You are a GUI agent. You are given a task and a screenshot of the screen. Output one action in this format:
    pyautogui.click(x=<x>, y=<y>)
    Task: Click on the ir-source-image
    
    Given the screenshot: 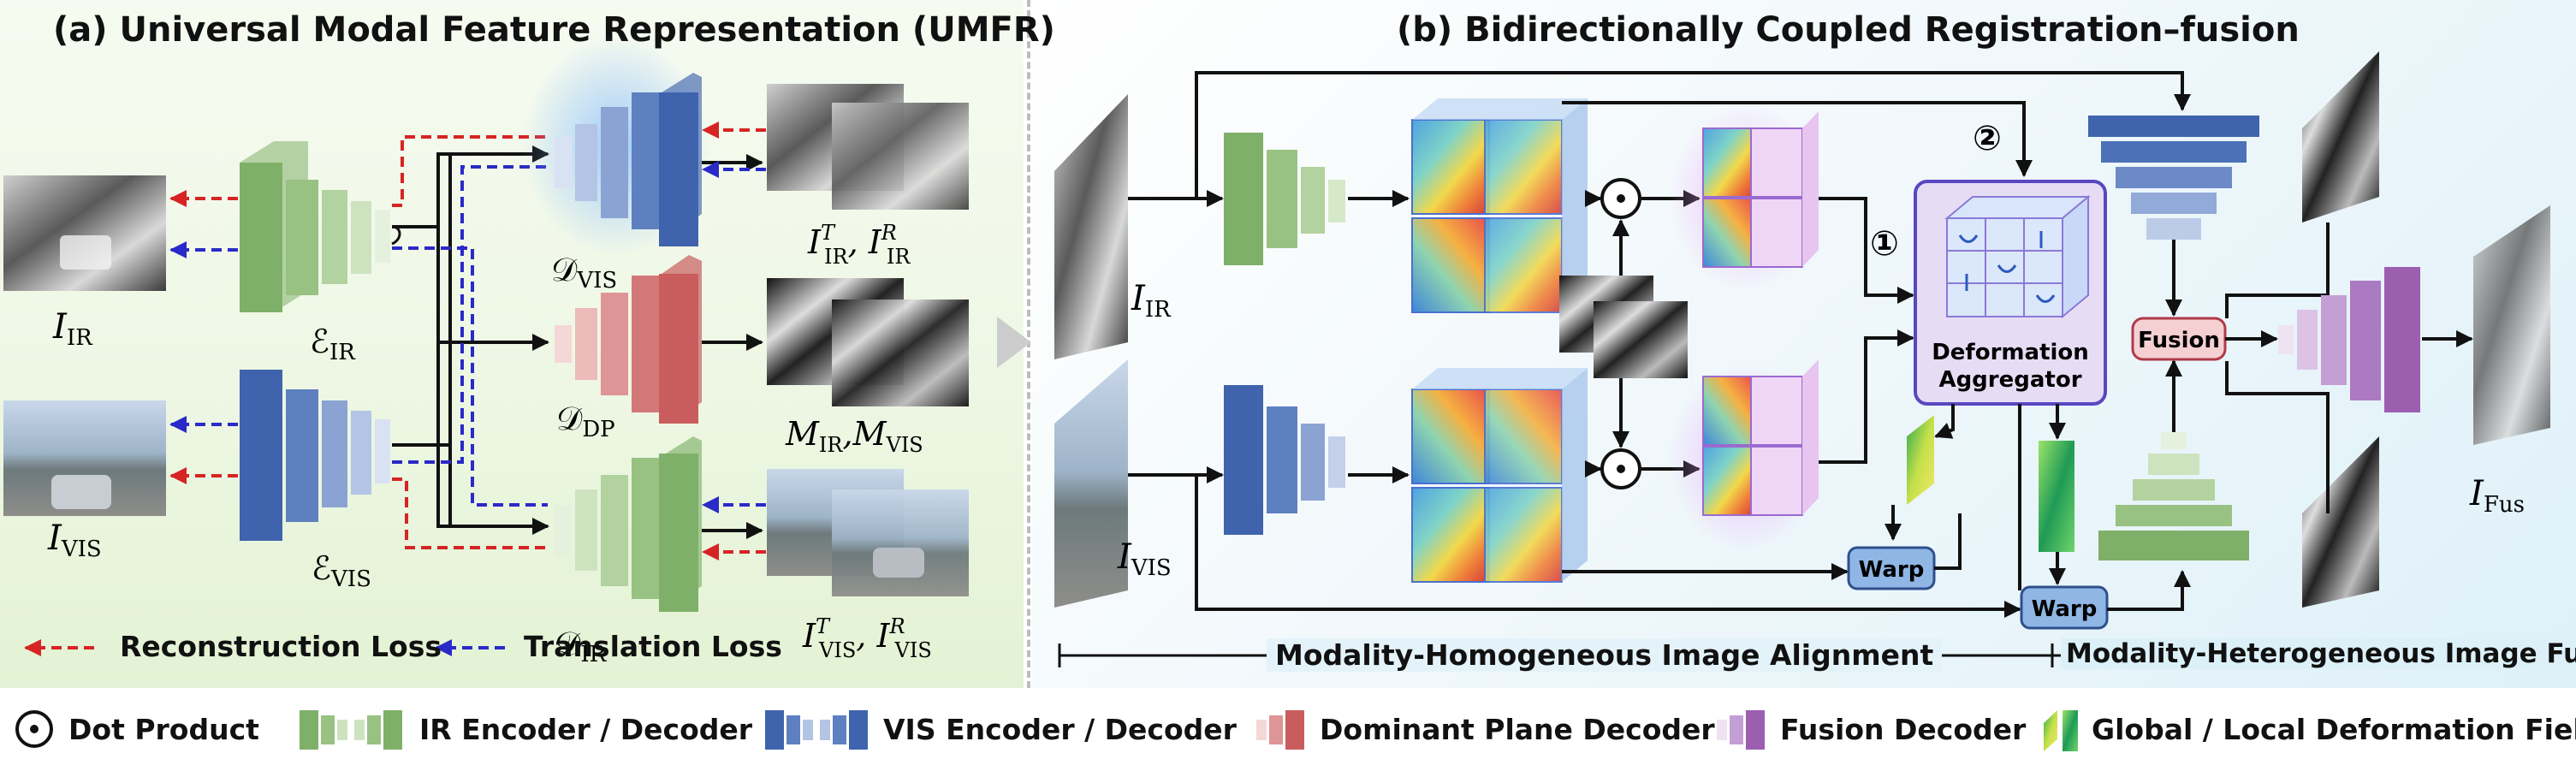 What is the action you would take?
    pyautogui.click(x=1091, y=226)
    